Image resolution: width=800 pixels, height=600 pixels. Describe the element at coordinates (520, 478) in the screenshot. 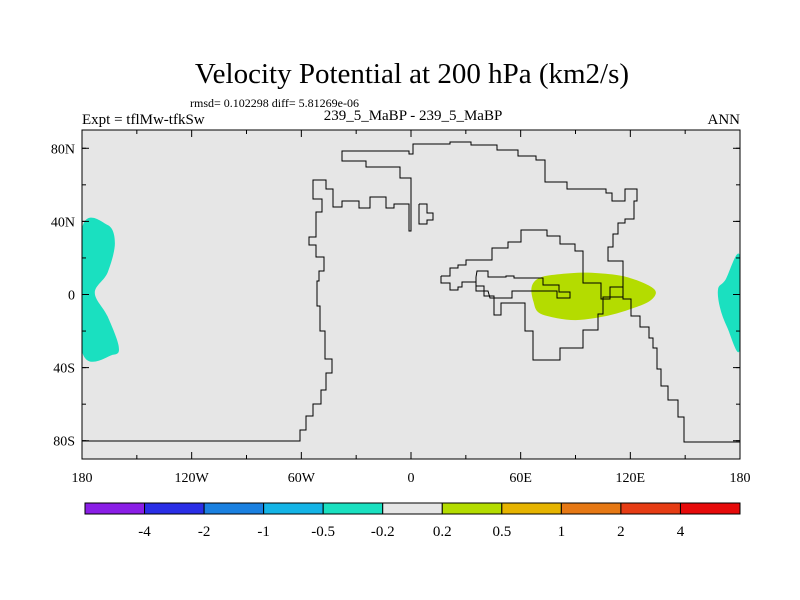

I see `x-tick-label: 60E` at that location.